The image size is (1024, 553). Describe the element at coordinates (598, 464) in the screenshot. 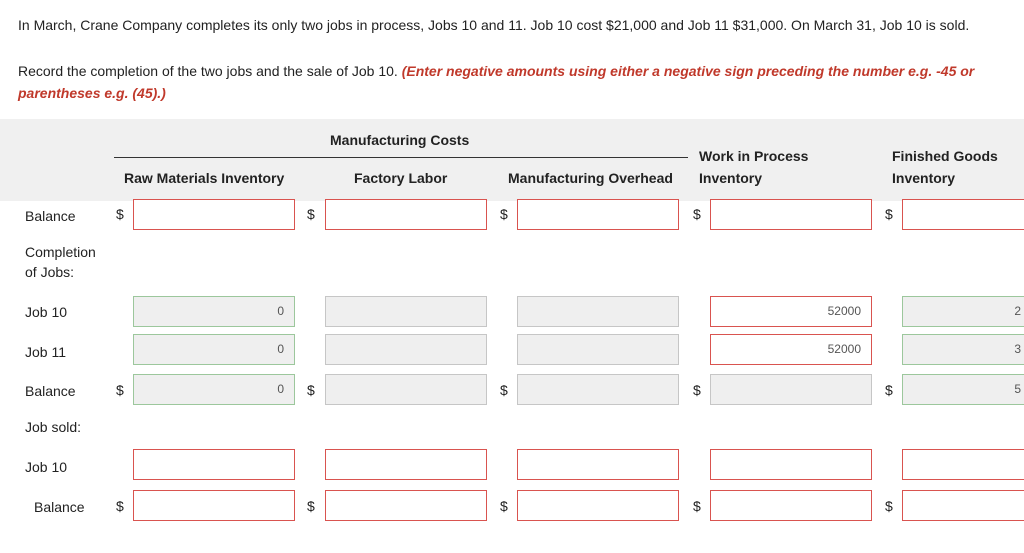

I see `sold-job10-manufacturing-overhead-input` at that location.